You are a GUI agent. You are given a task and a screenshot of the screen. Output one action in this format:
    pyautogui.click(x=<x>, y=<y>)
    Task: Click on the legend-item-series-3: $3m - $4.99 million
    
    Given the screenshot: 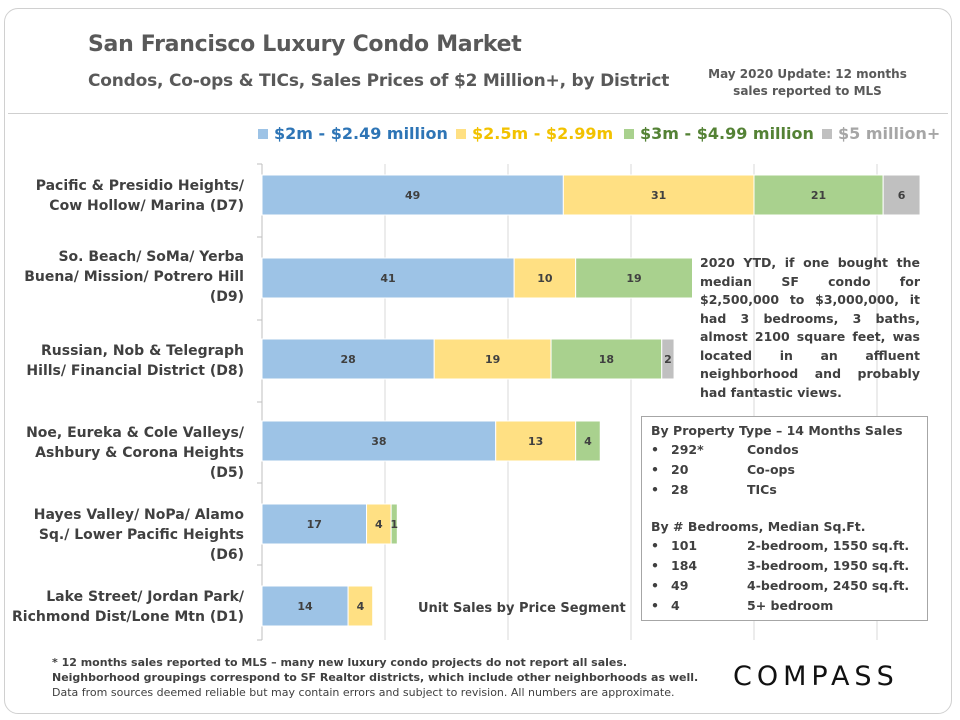 What is the action you would take?
    pyautogui.click(x=719, y=133)
    